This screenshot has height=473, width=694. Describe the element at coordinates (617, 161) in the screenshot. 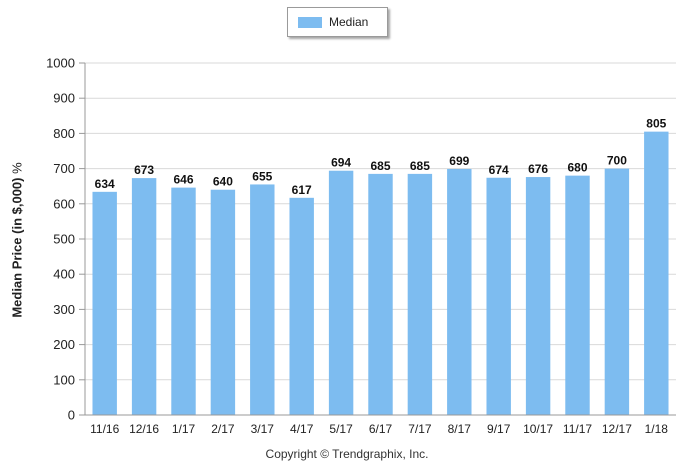

I see `bar-value-label: 700` at that location.